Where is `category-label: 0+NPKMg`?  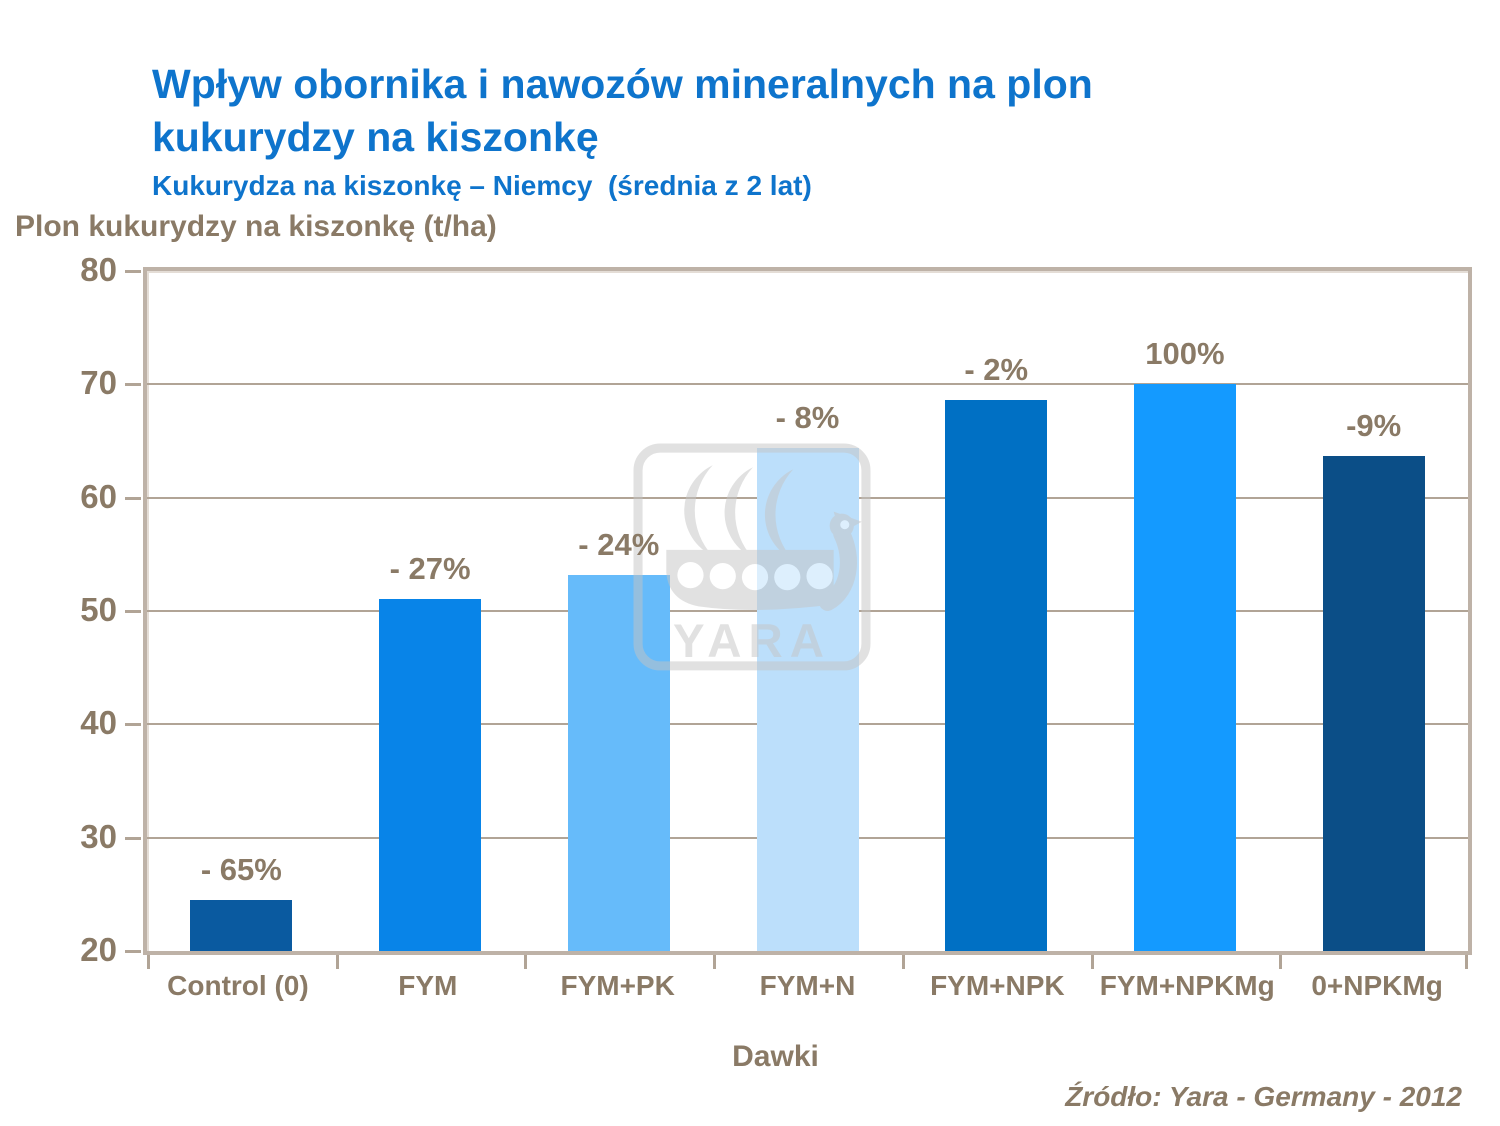 category-label: 0+NPKMg is located at coordinates (1377, 985).